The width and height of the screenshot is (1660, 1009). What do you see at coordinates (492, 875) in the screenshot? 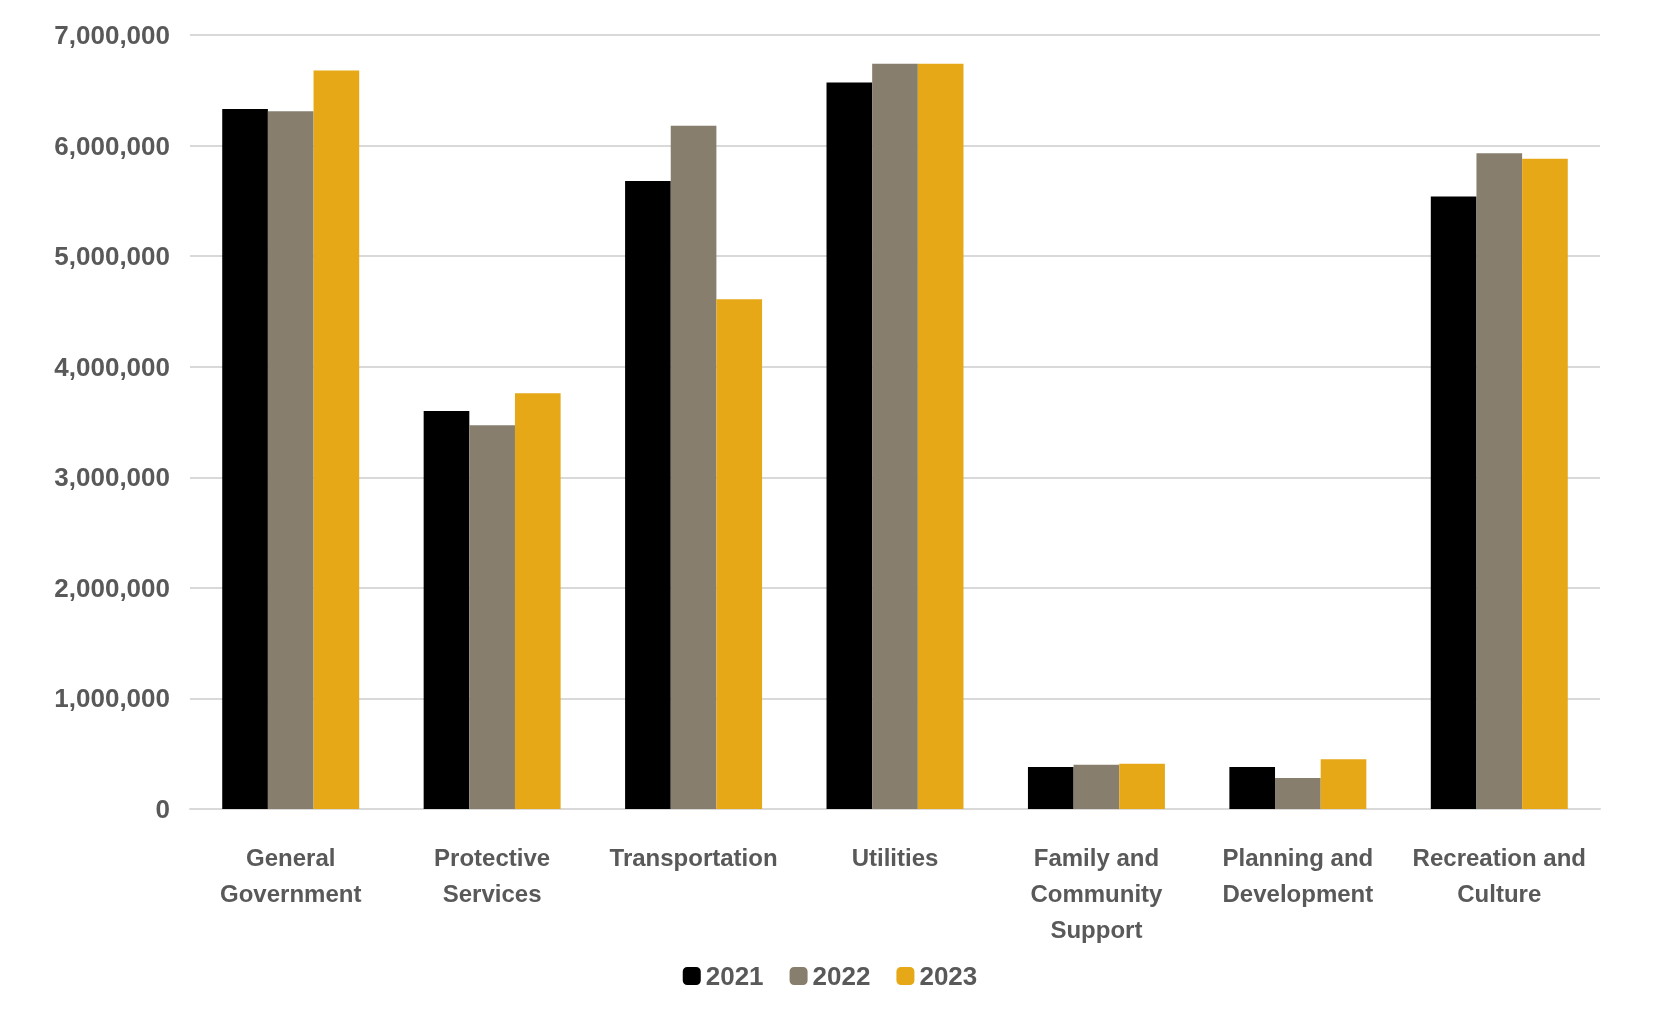
I see `x-tick-label: Protective Services` at bounding box center [492, 875].